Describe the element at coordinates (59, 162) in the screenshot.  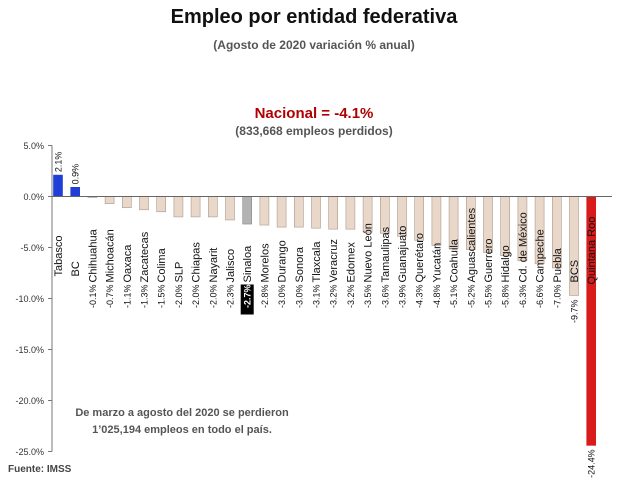
I see `value-label: 2.1%` at that location.